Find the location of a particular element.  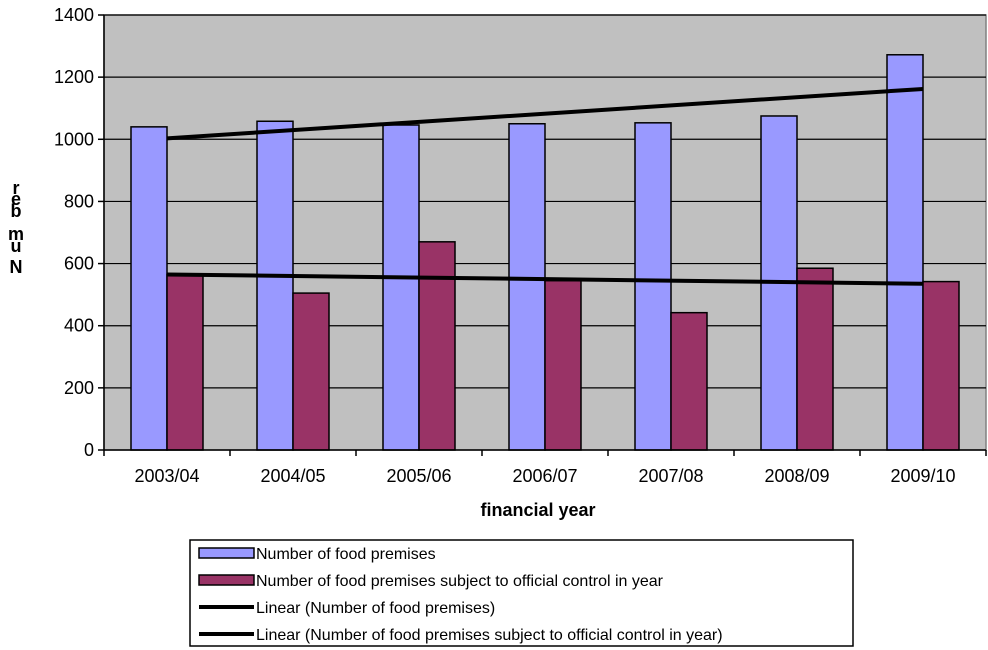

y-tick-label: 200 is located at coordinates (79, 388).